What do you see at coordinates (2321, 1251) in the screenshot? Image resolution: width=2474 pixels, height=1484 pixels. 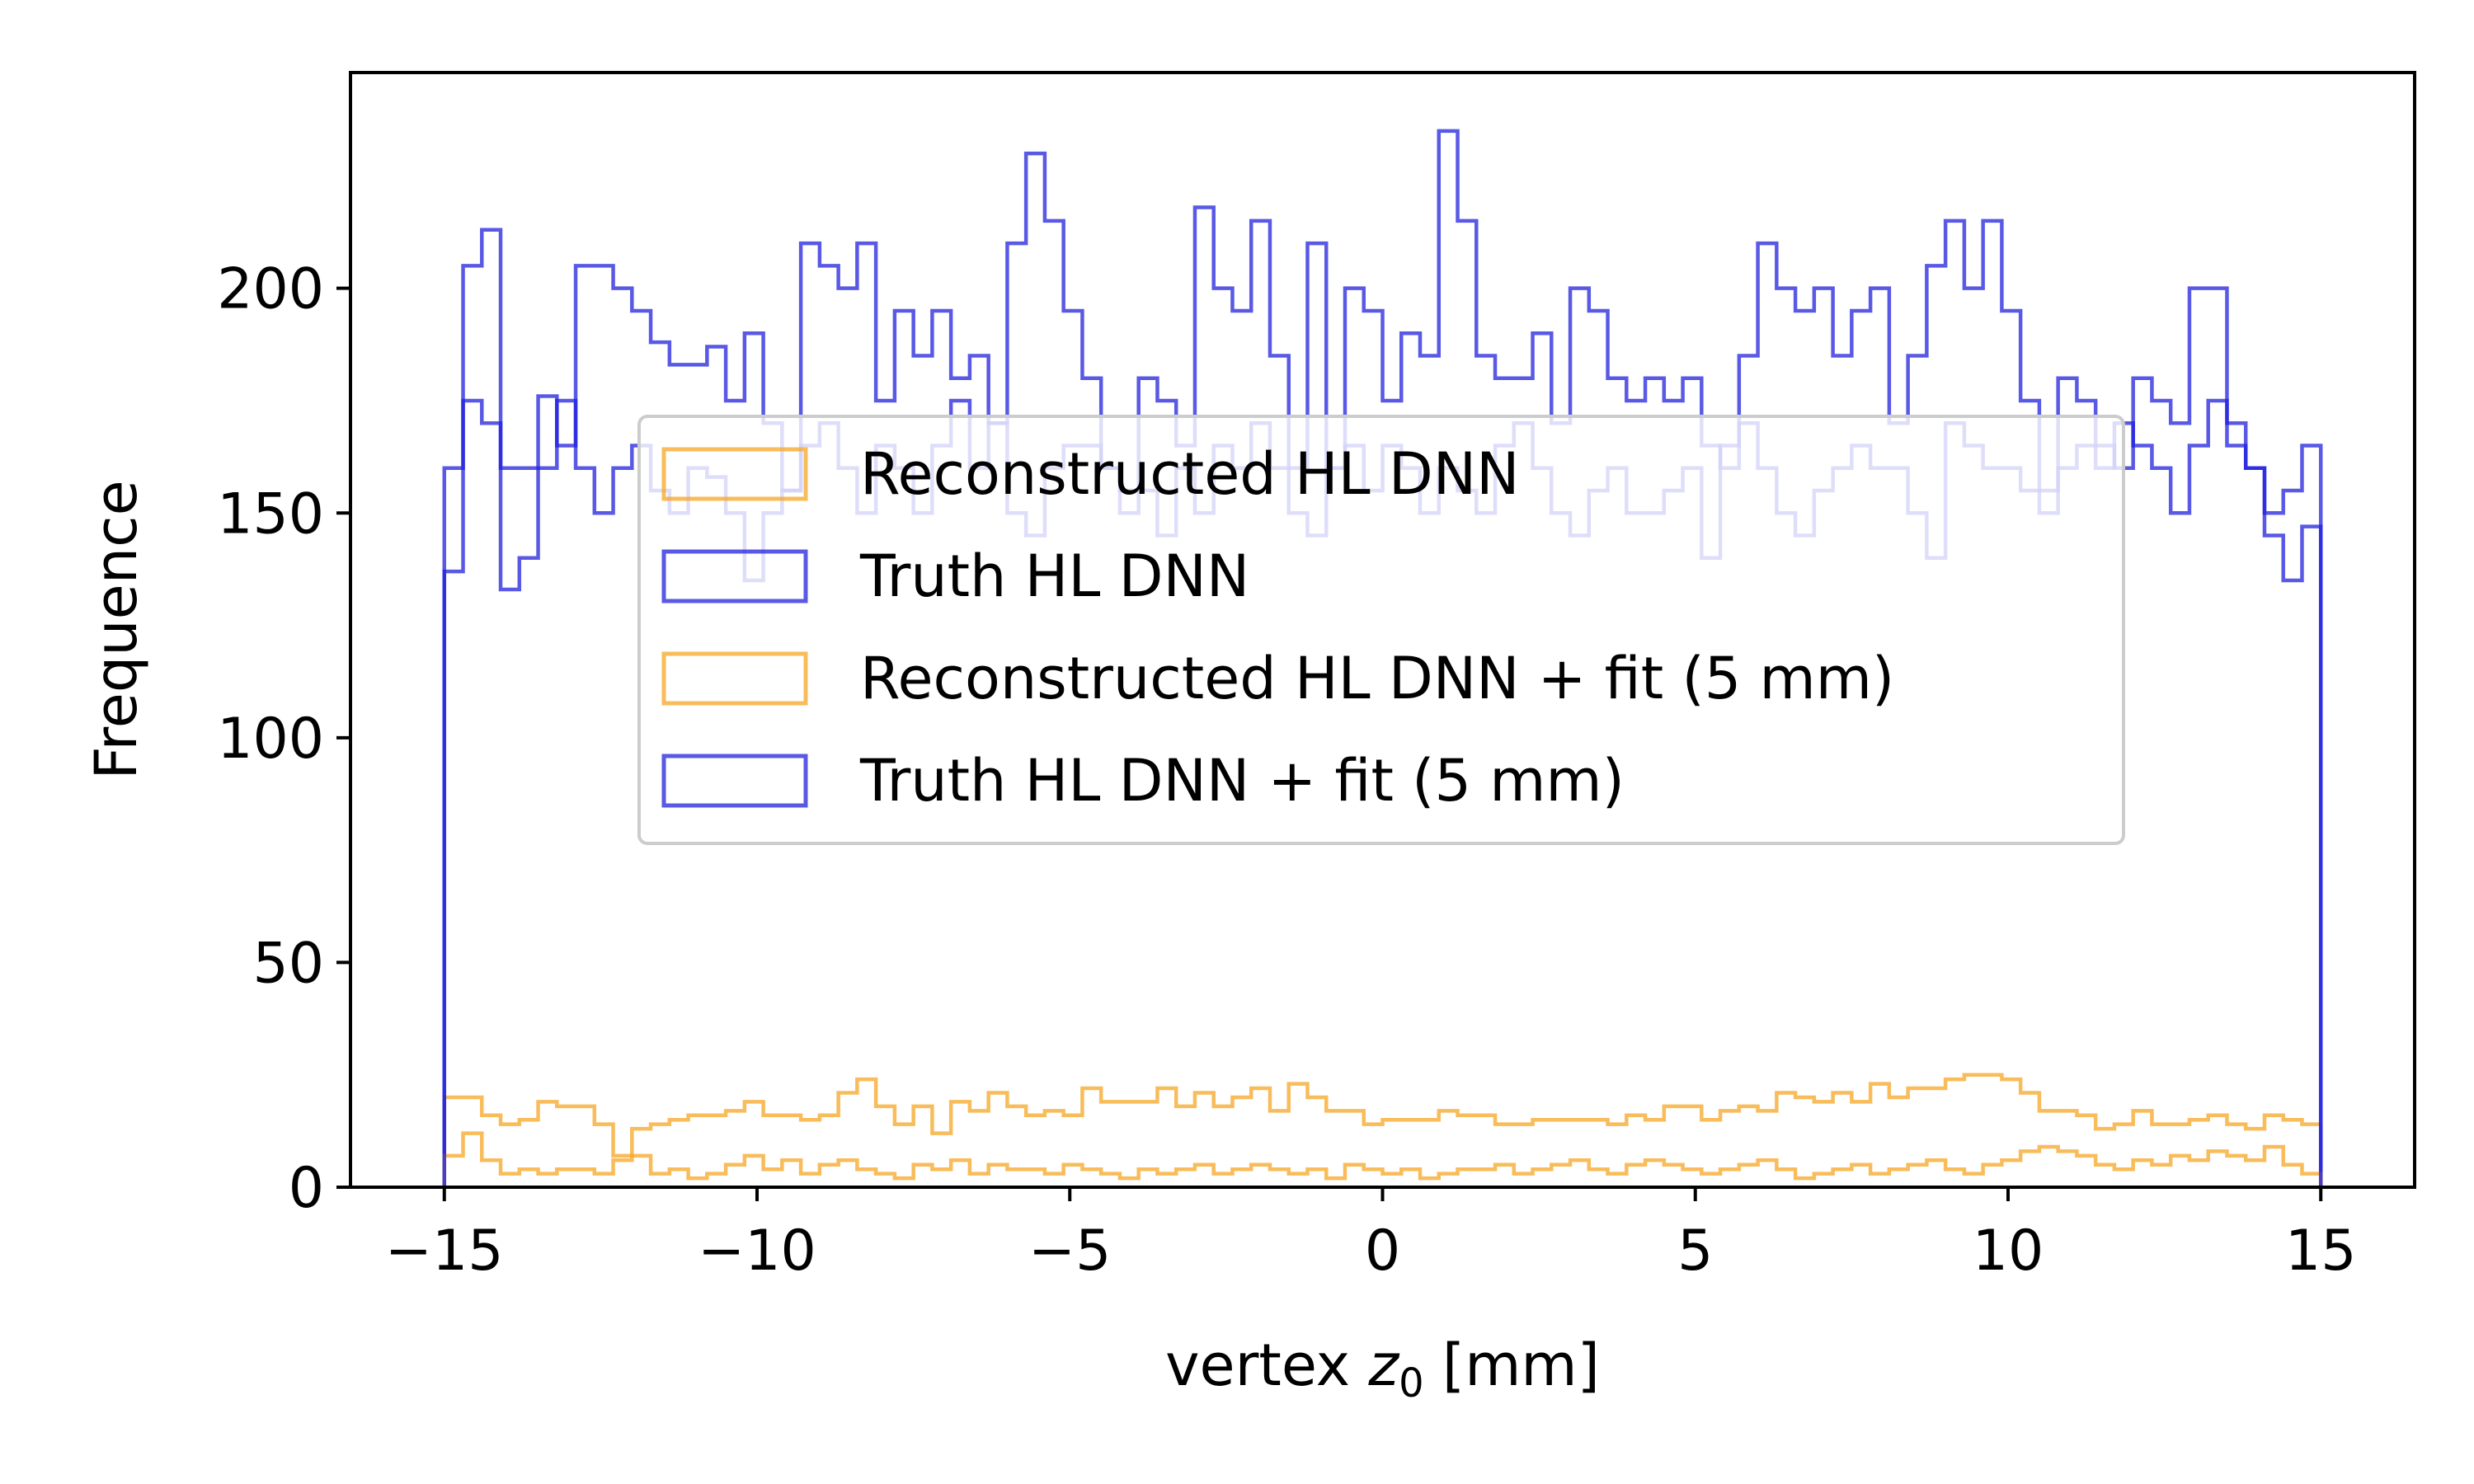 I see `x-tick-label: 15` at bounding box center [2321, 1251].